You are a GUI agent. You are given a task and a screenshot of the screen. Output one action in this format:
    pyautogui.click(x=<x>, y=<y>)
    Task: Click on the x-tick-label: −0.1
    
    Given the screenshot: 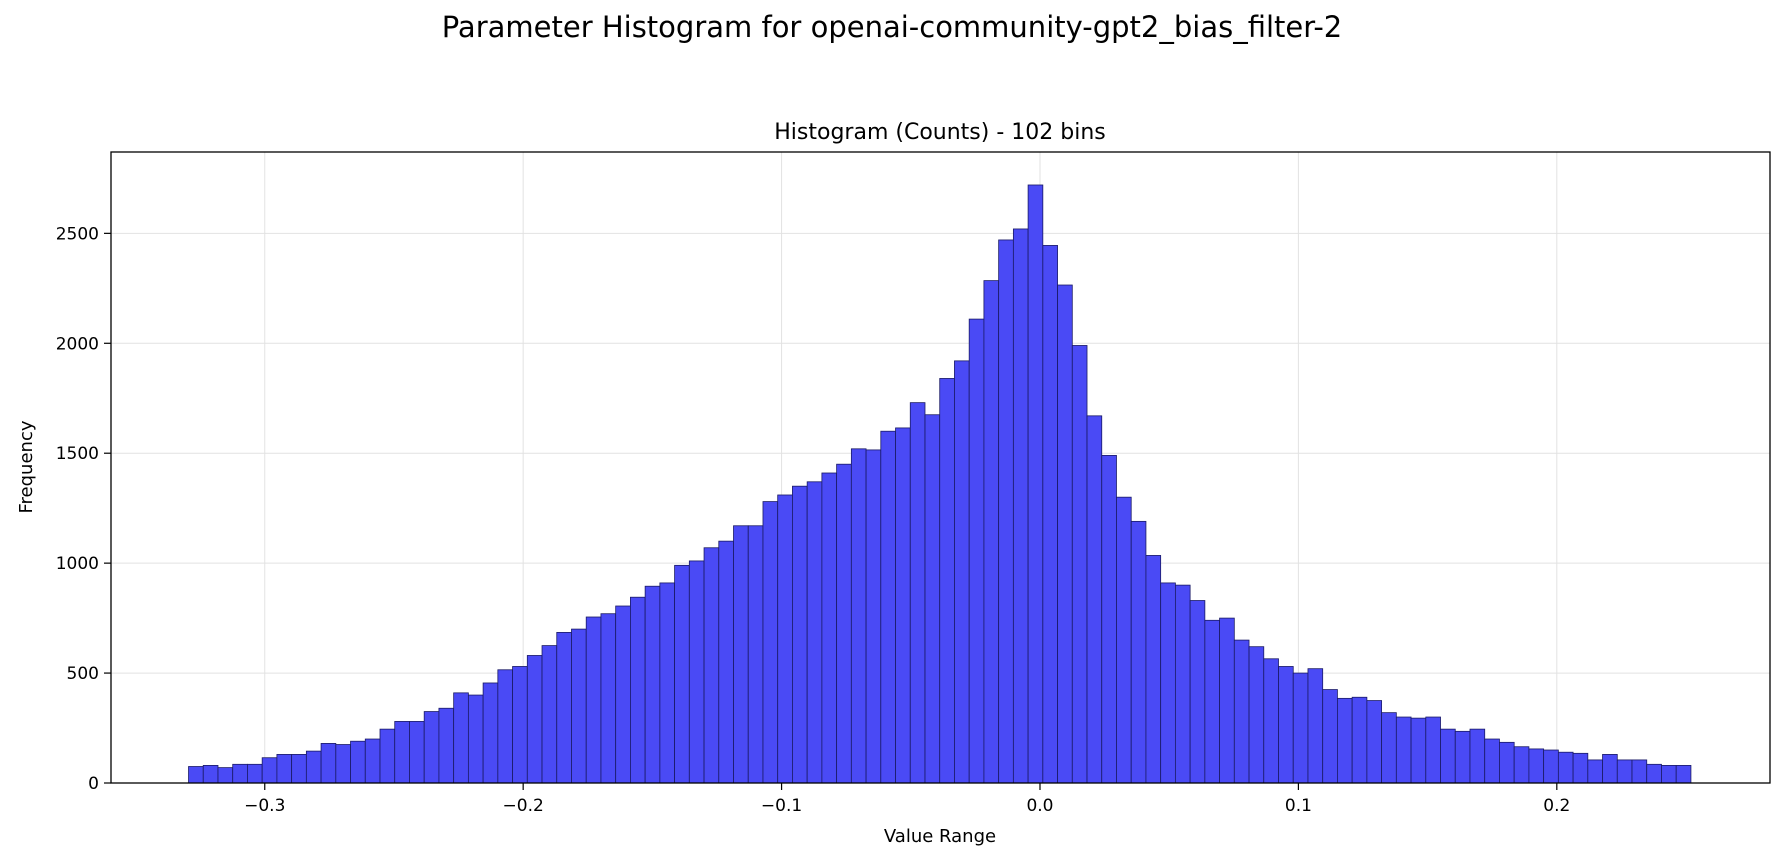 What is the action you would take?
    pyautogui.click(x=781, y=806)
    